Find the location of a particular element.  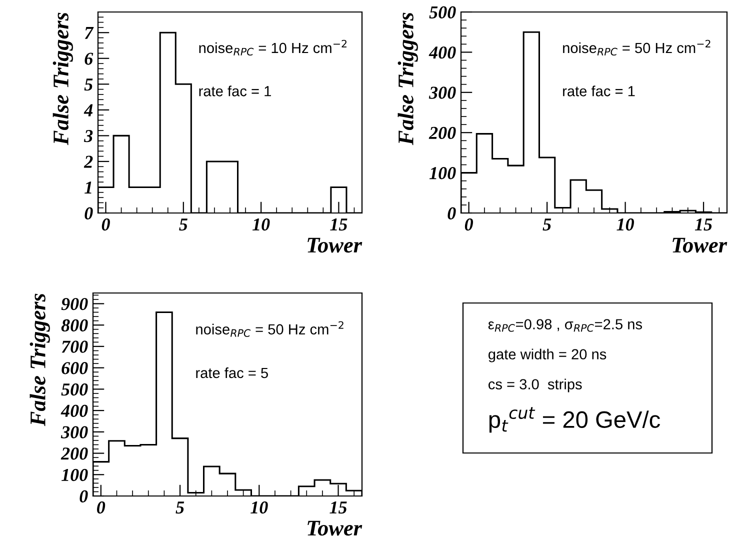

y-tick-label: 7 is located at coordinates (89, 33).